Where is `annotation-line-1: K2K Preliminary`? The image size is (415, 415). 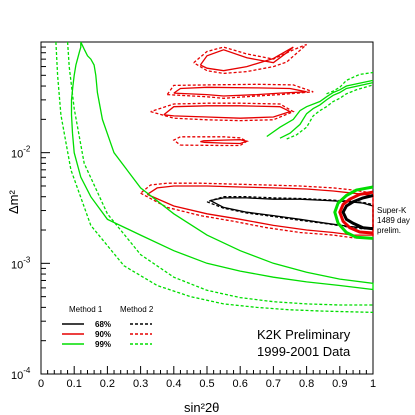
annotation-line-1: K2K Preliminary is located at coordinates (304, 334).